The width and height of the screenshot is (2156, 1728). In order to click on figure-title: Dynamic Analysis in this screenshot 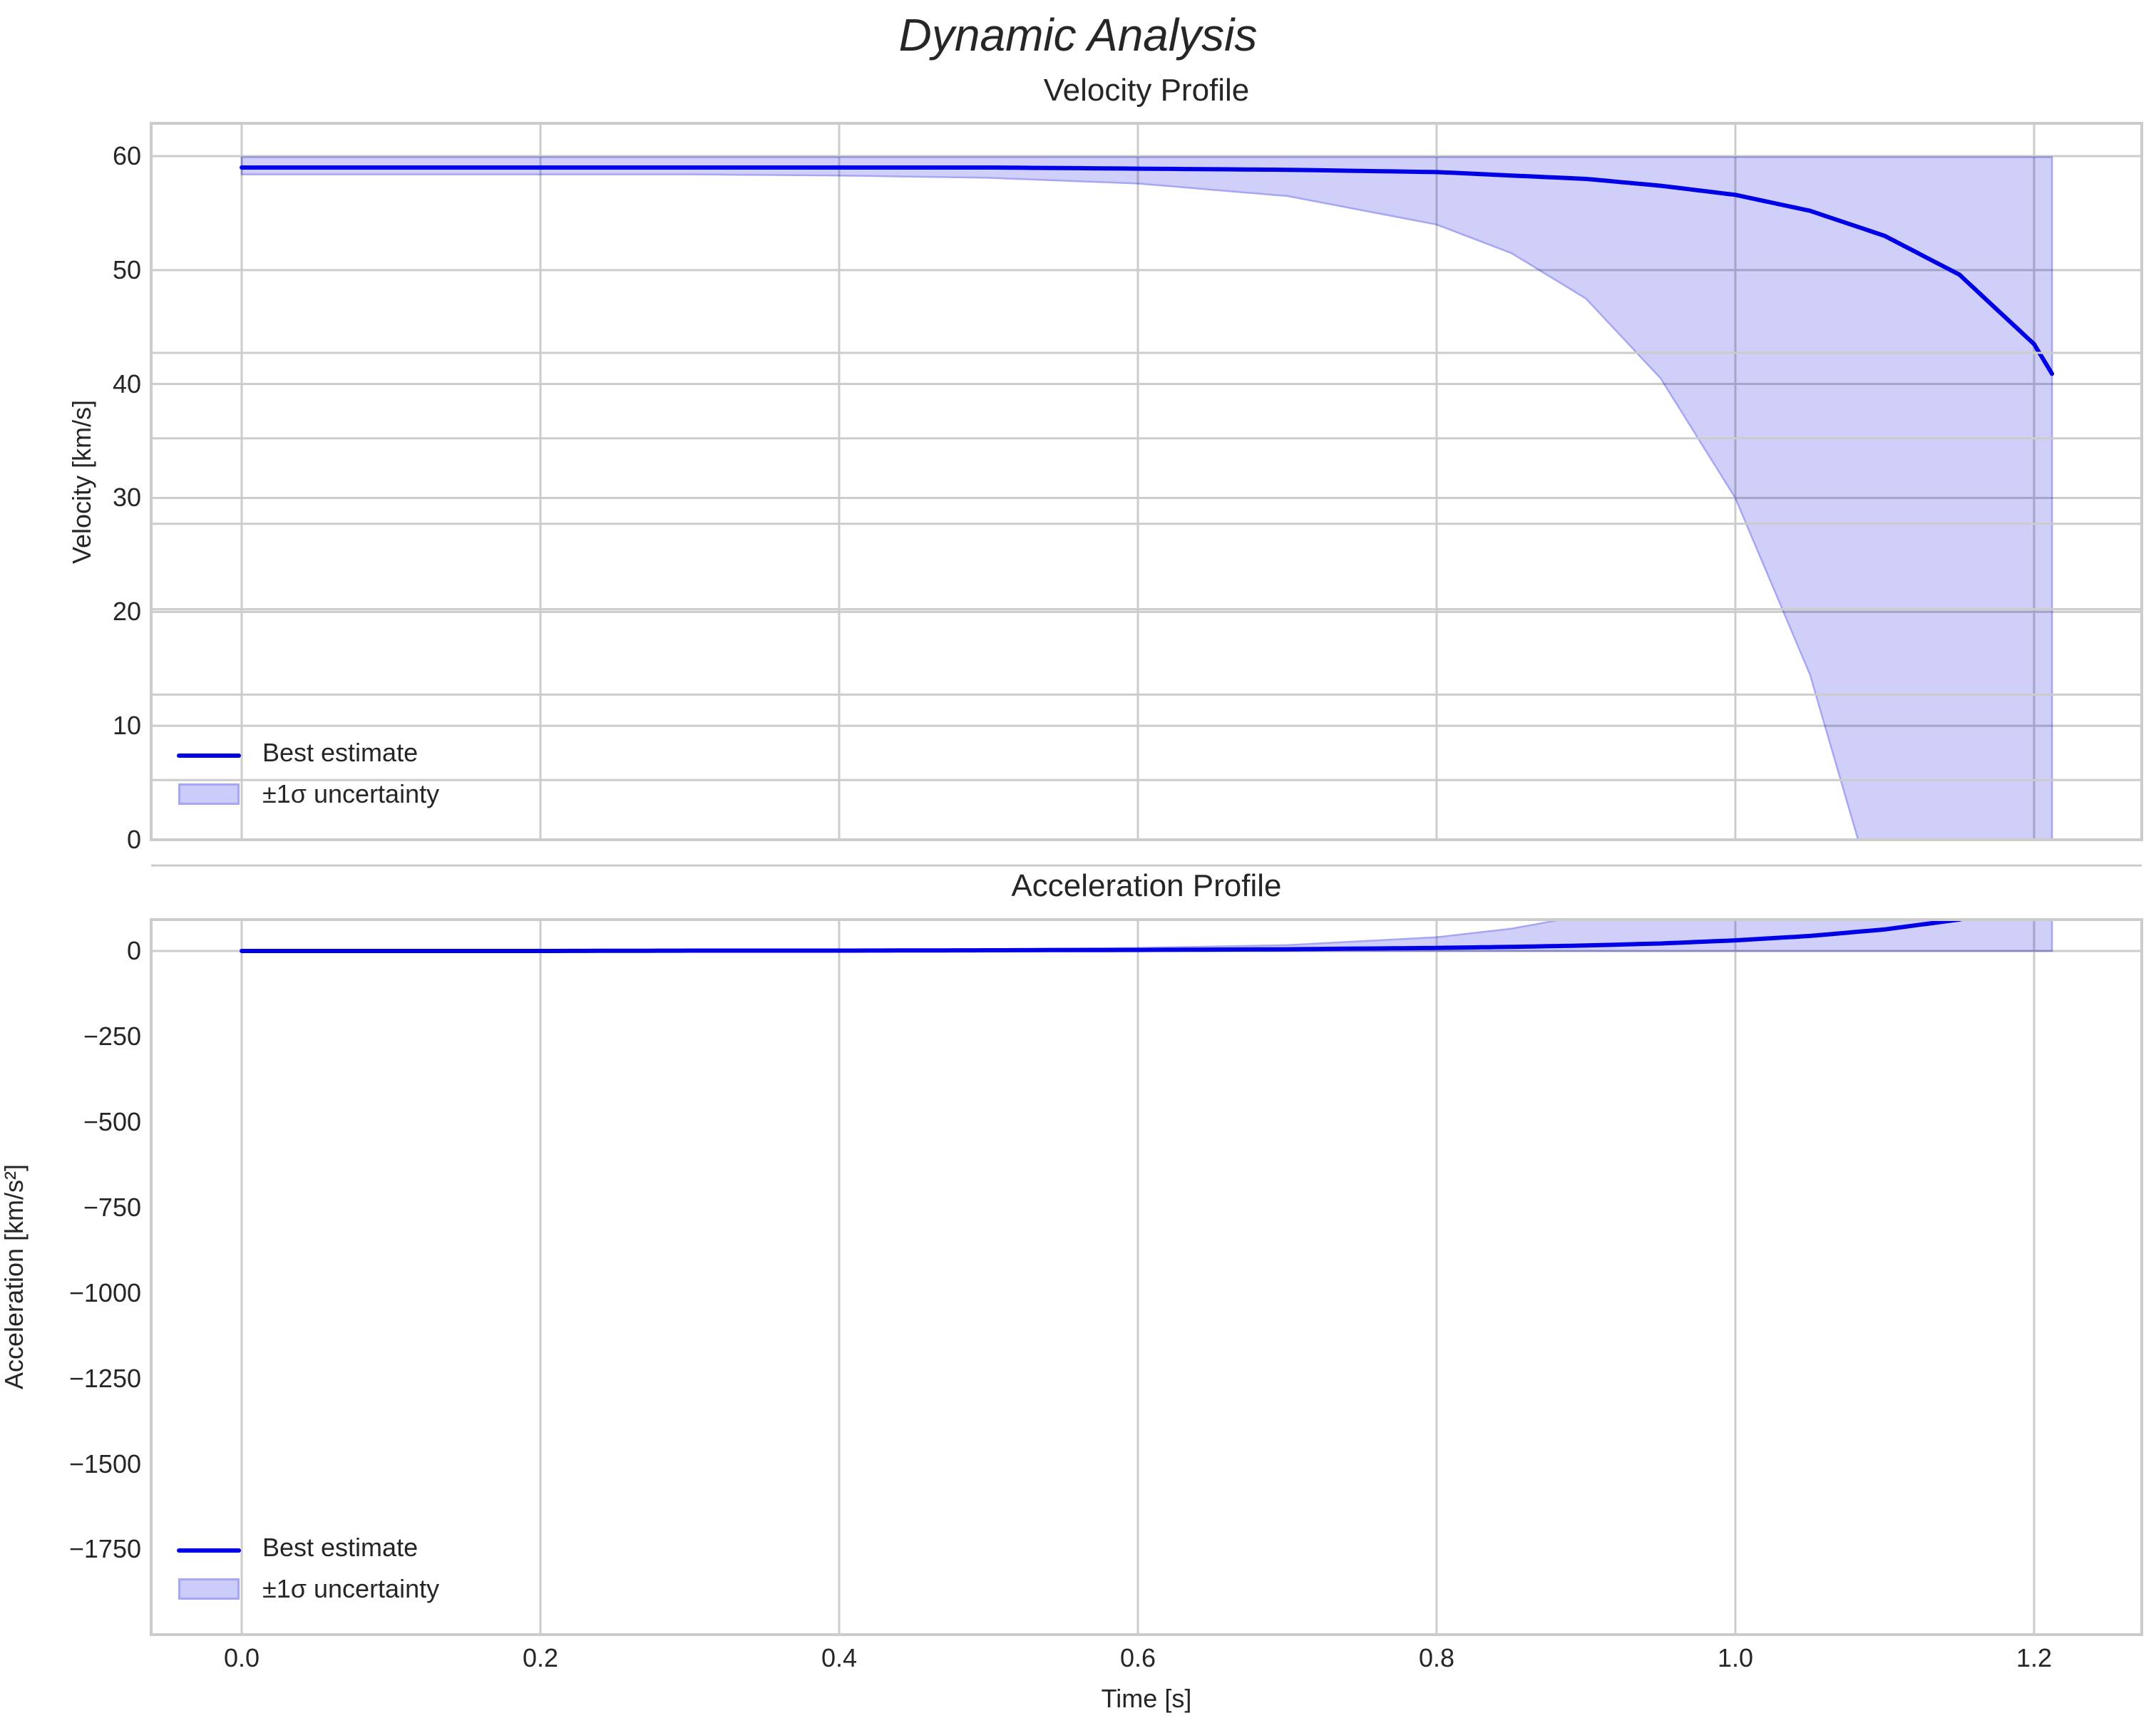, I will do `click(1078, 35)`.